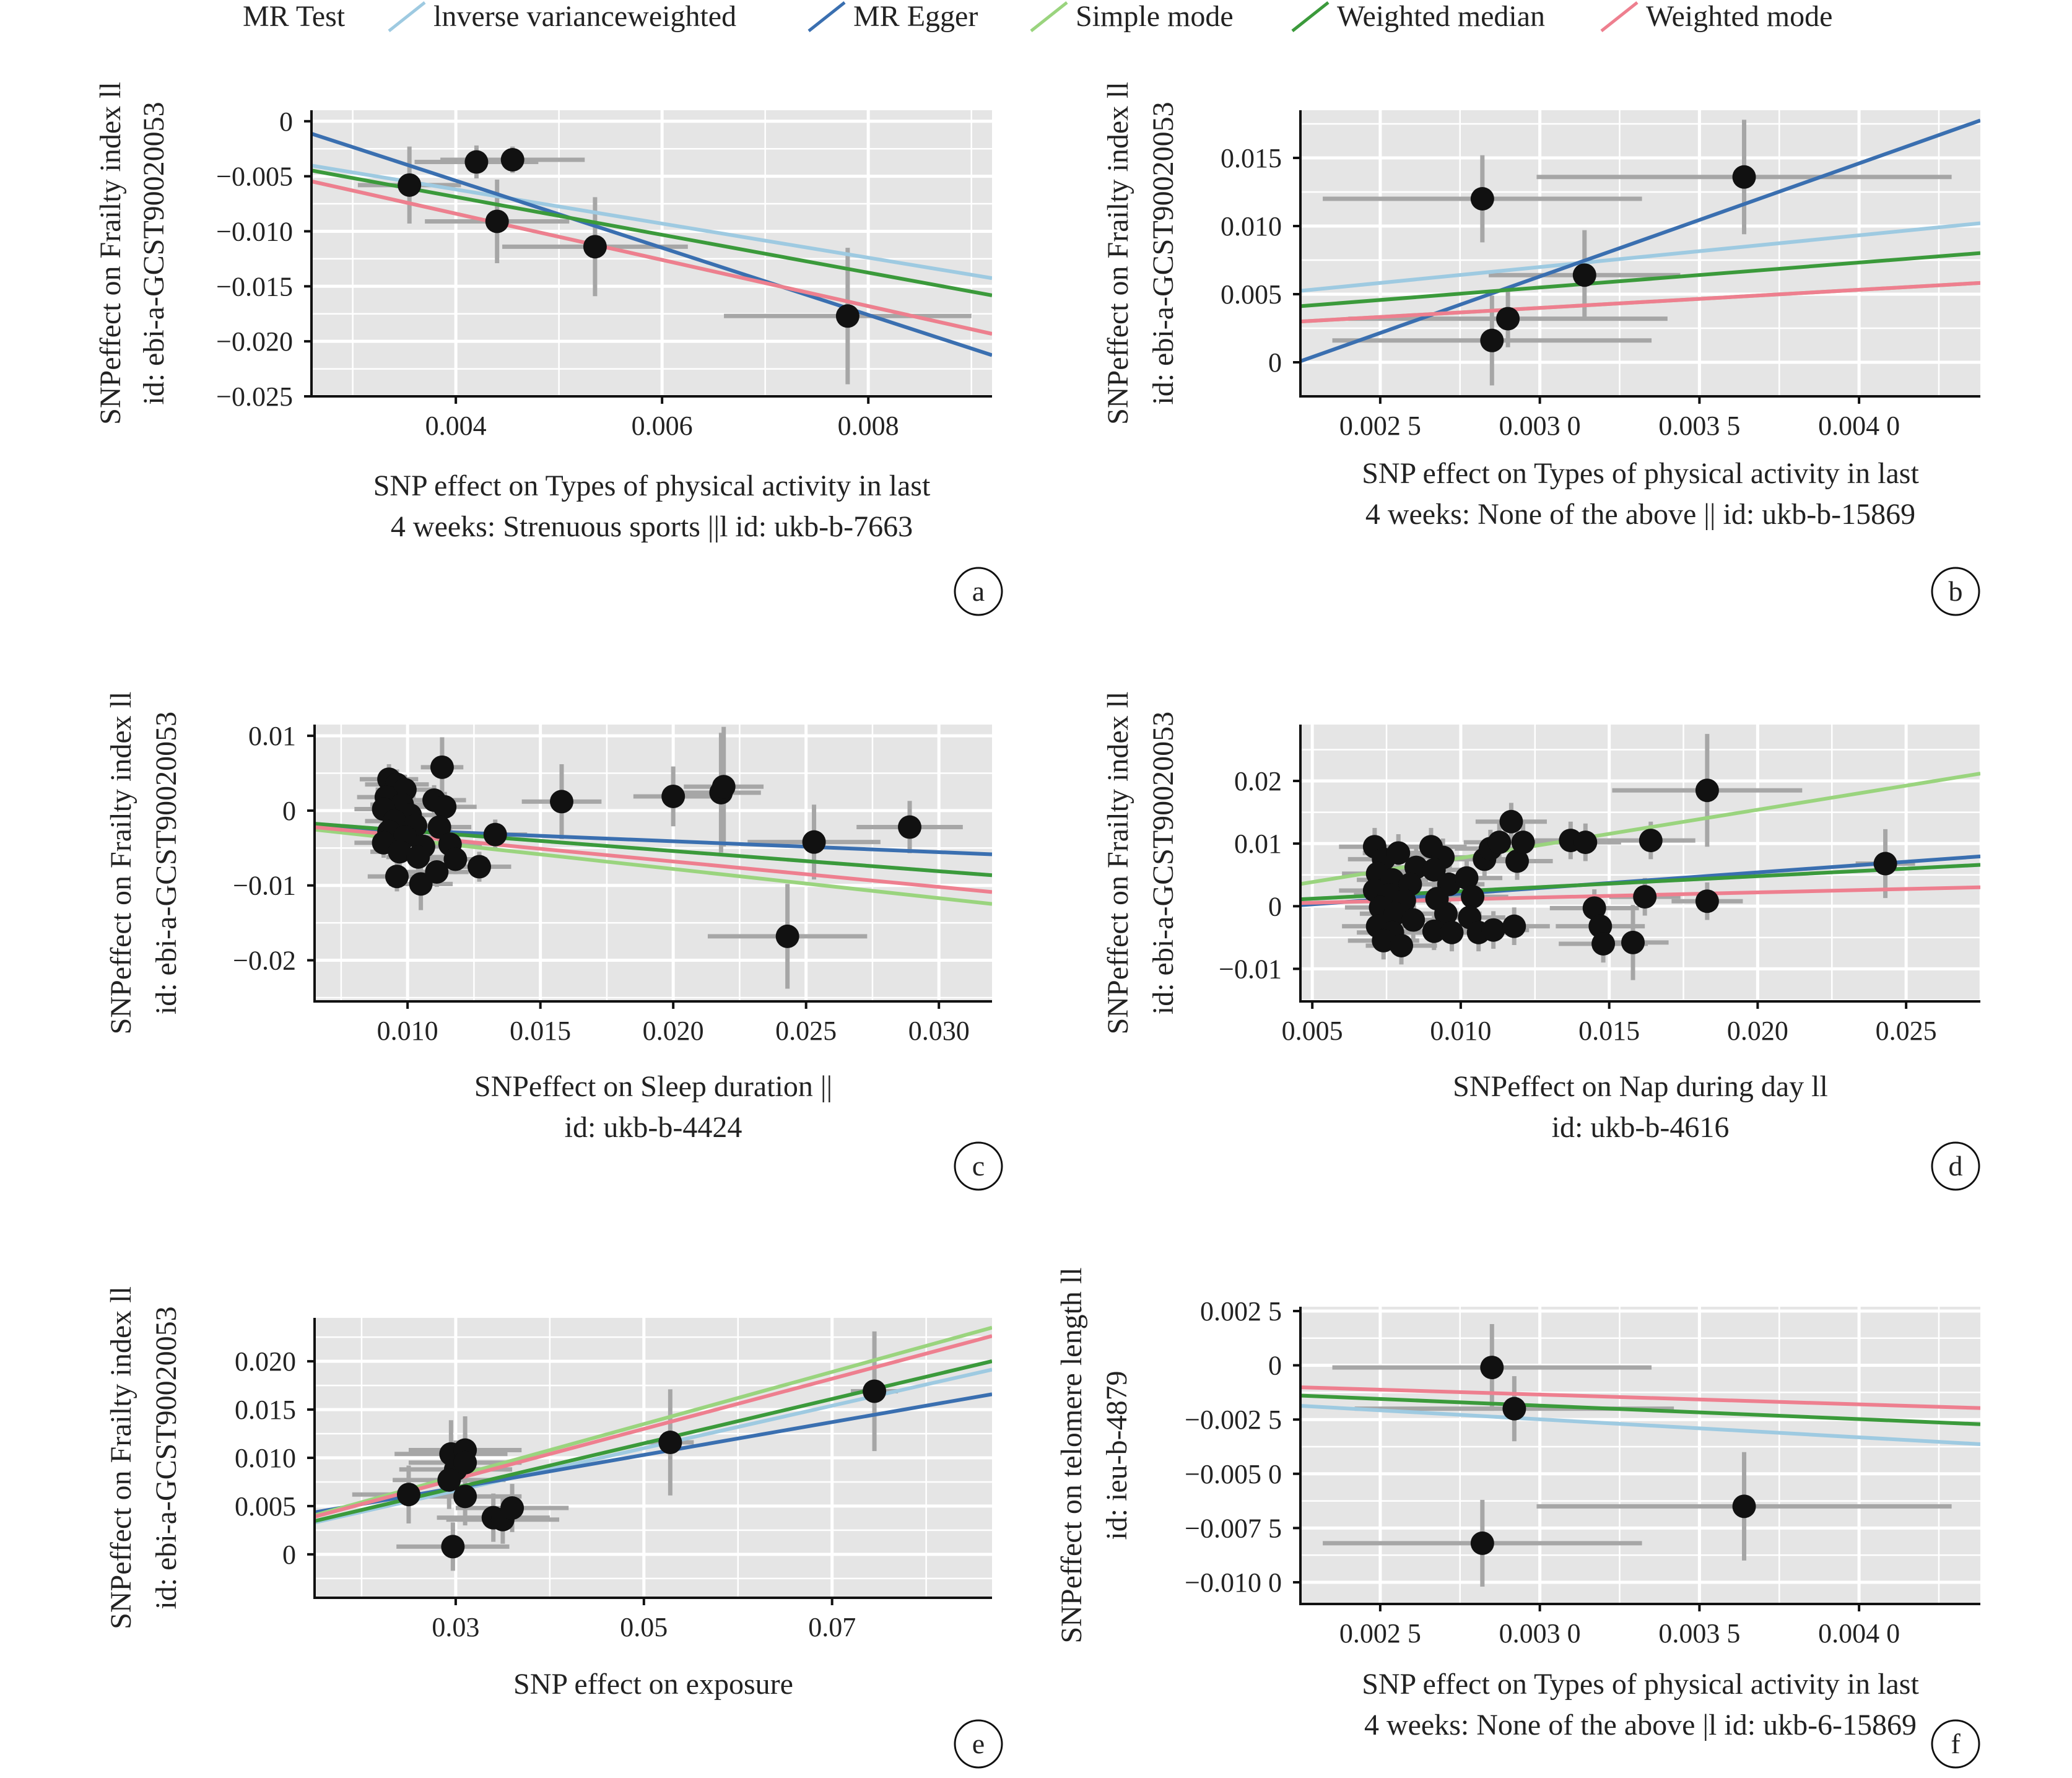  Describe the element at coordinates (1380, 426) in the screenshot. I see `x-tick-label: 0.002 5` at that location.